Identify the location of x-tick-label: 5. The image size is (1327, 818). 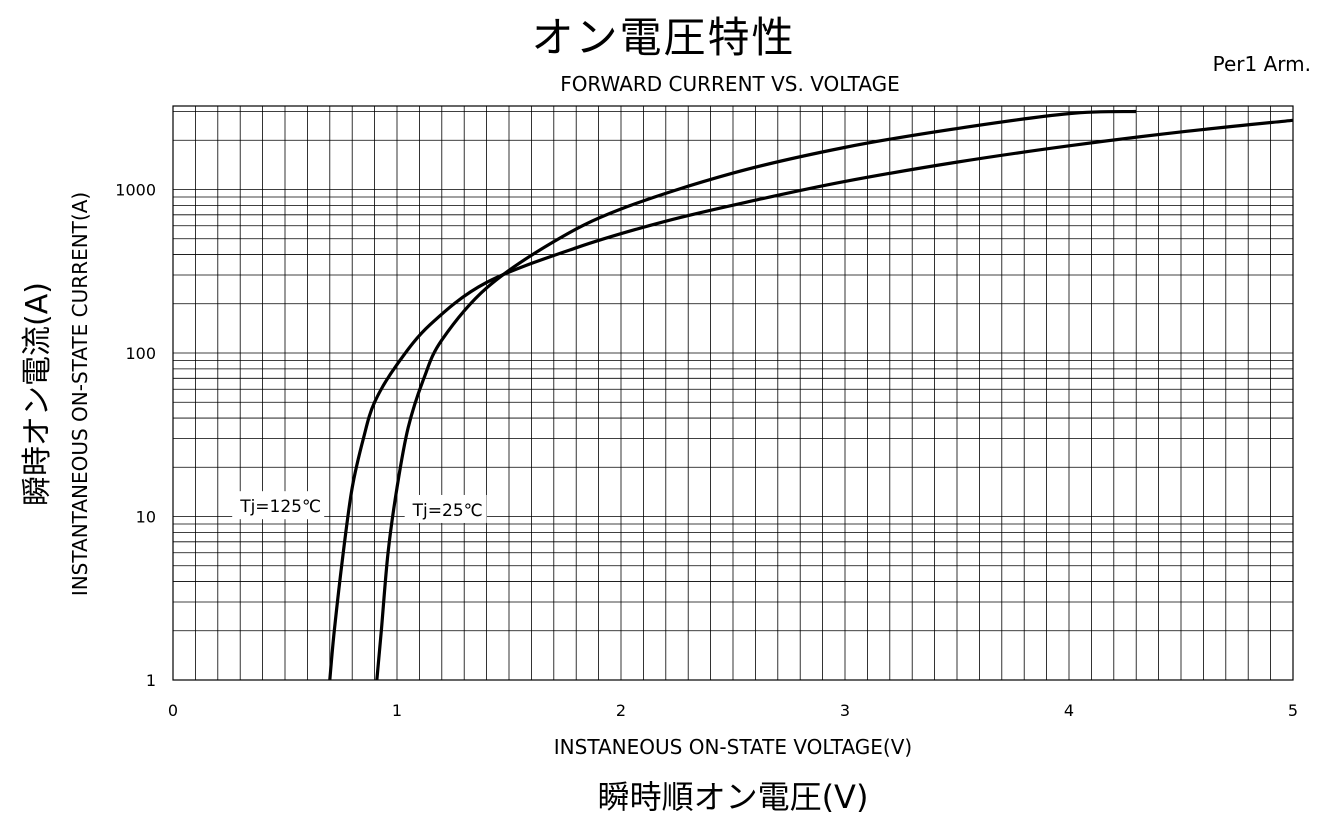
(1293, 710).